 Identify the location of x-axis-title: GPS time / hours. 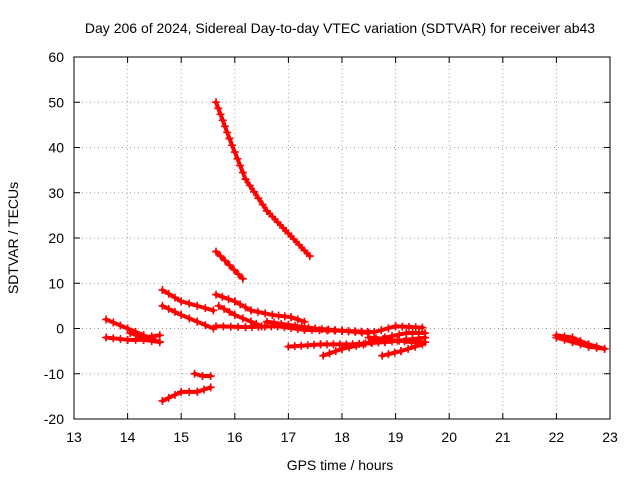
(340, 465).